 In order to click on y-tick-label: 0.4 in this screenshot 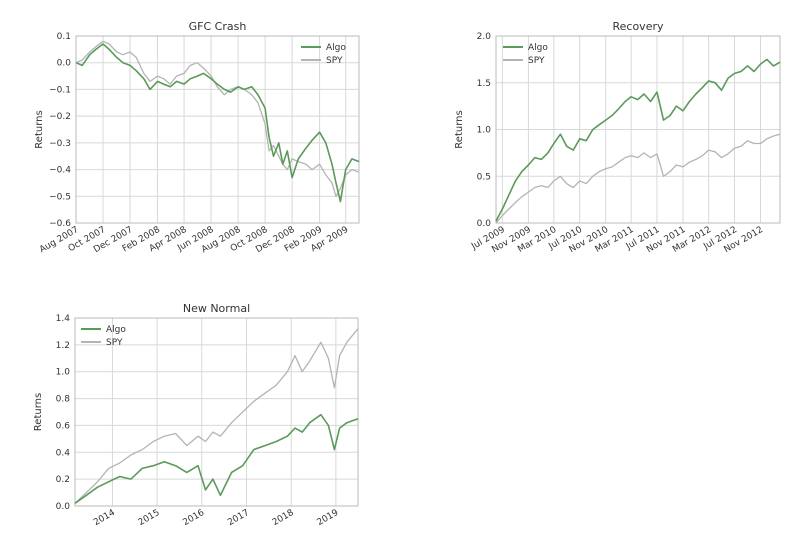, I will do `click(63, 453)`.